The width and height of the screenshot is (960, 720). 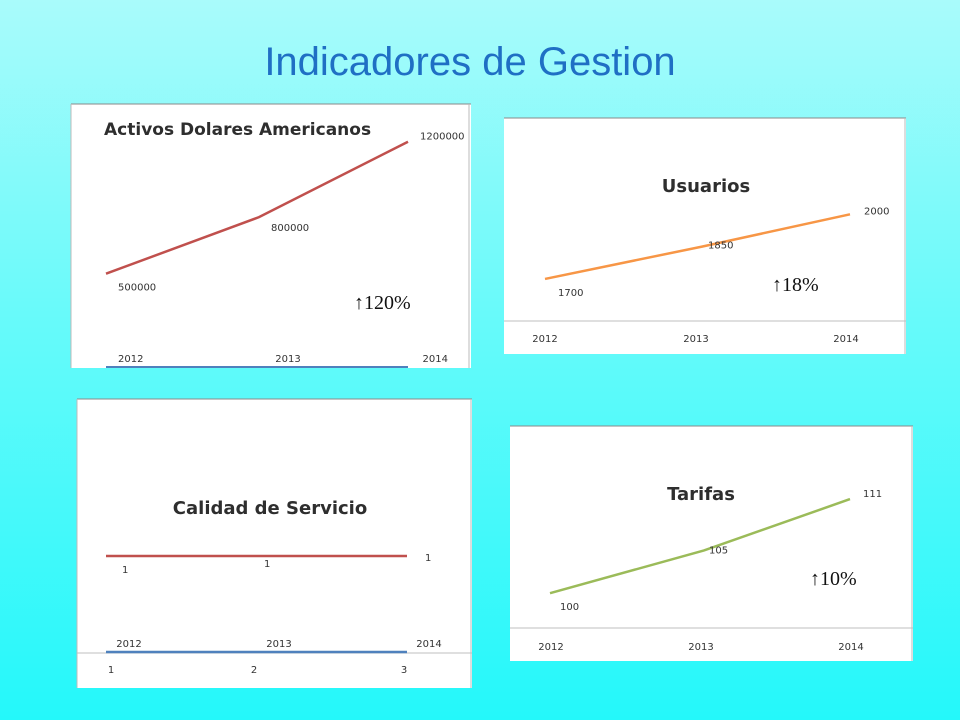 I want to click on x-tick-label-secondary: 2, so click(x=254, y=670).